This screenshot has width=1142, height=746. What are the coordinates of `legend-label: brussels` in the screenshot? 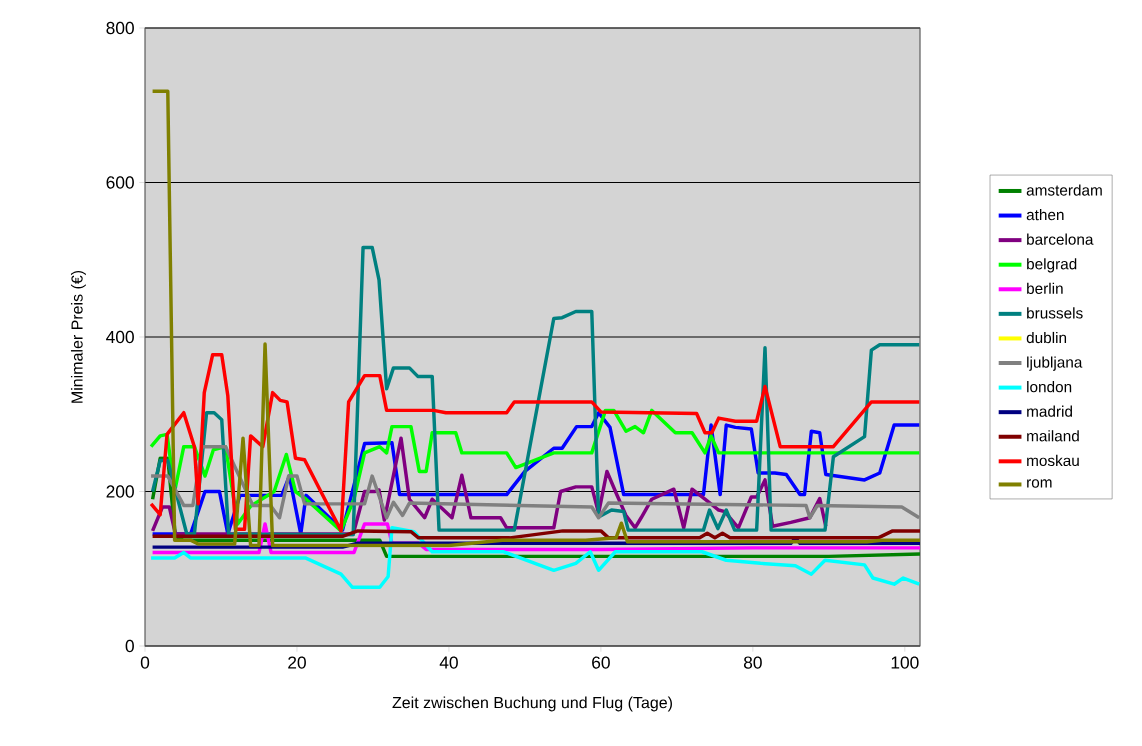 It's located at (1055, 313).